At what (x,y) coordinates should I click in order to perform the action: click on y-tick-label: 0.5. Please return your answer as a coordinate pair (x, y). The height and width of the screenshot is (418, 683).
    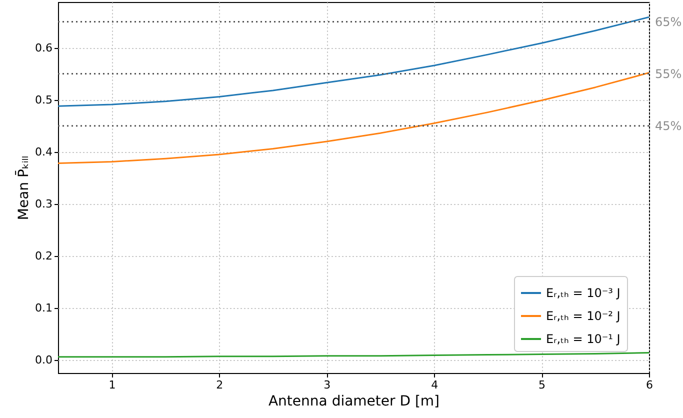
    Looking at the image, I should click on (43, 99).